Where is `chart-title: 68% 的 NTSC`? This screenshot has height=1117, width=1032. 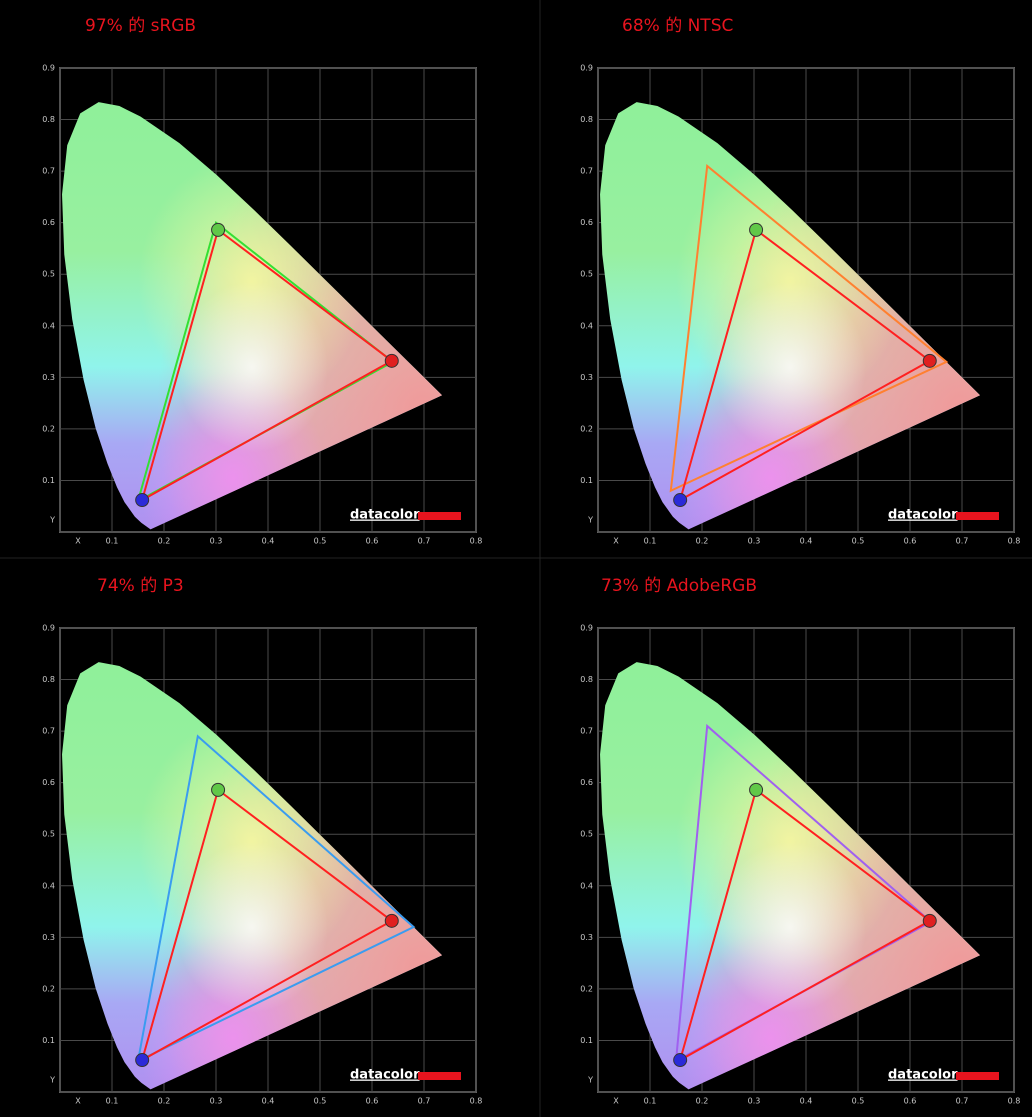 chart-title: 68% 的 NTSC is located at coordinates (677, 26).